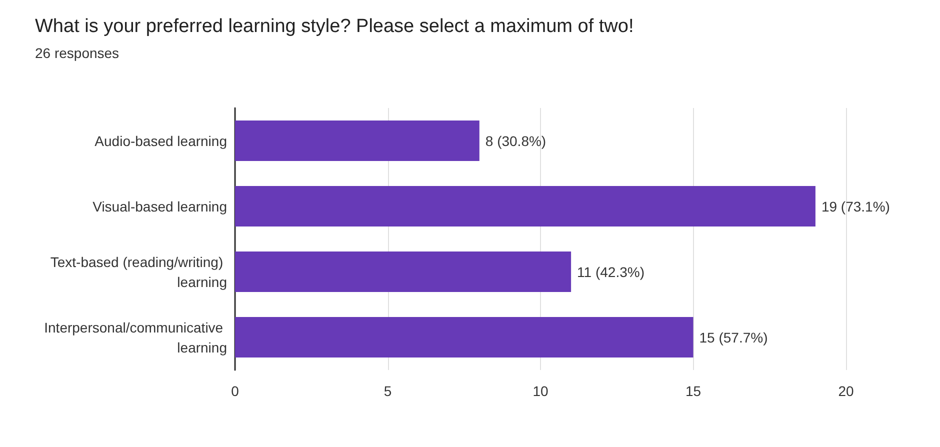 The image size is (940, 447). What do you see at coordinates (388, 391) in the screenshot?
I see `x-tick-label: 5` at bounding box center [388, 391].